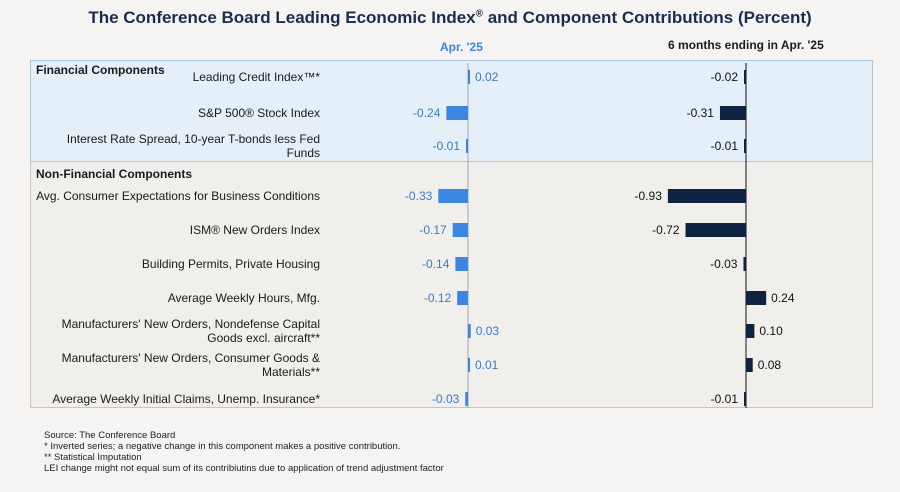  What do you see at coordinates (244, 298) in the screenshot?
I see `category-label: Average Weekly Hours, Mfg.` at bounding box center [244, 298].